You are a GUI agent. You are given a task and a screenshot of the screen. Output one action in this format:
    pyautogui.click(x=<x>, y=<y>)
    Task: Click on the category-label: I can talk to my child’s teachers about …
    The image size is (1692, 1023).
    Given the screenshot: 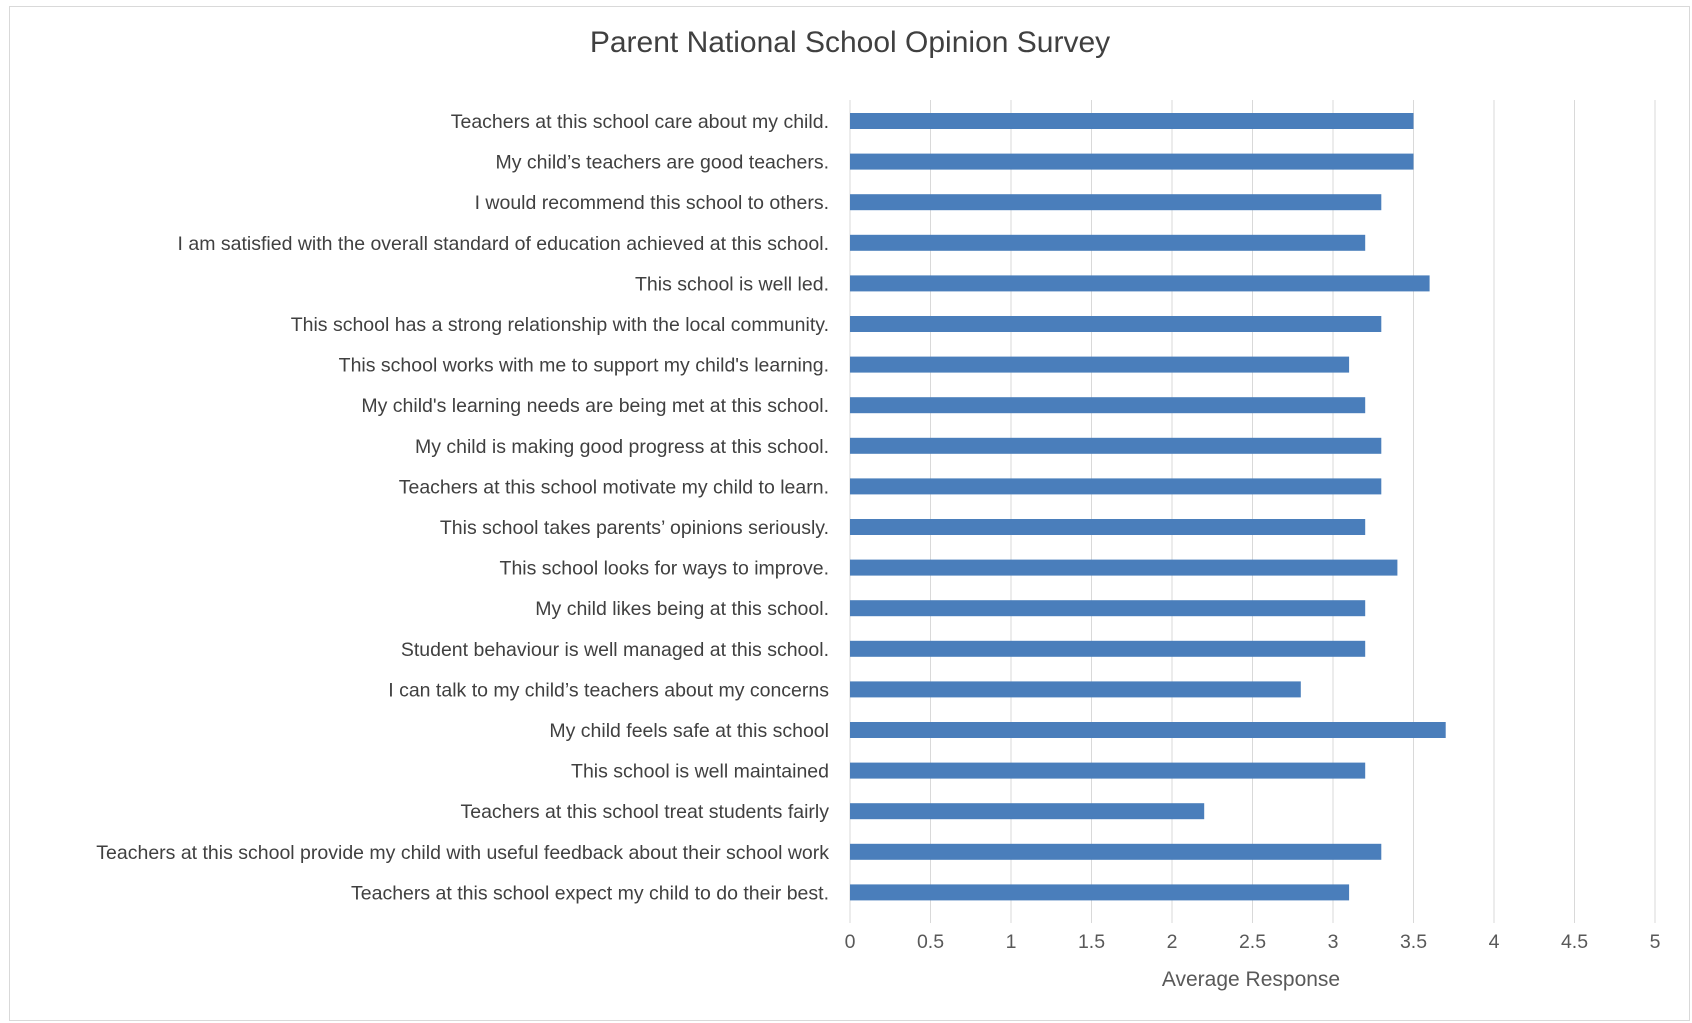 What is the action you would take?
    pyautogui.click(x=608, y=690)
    